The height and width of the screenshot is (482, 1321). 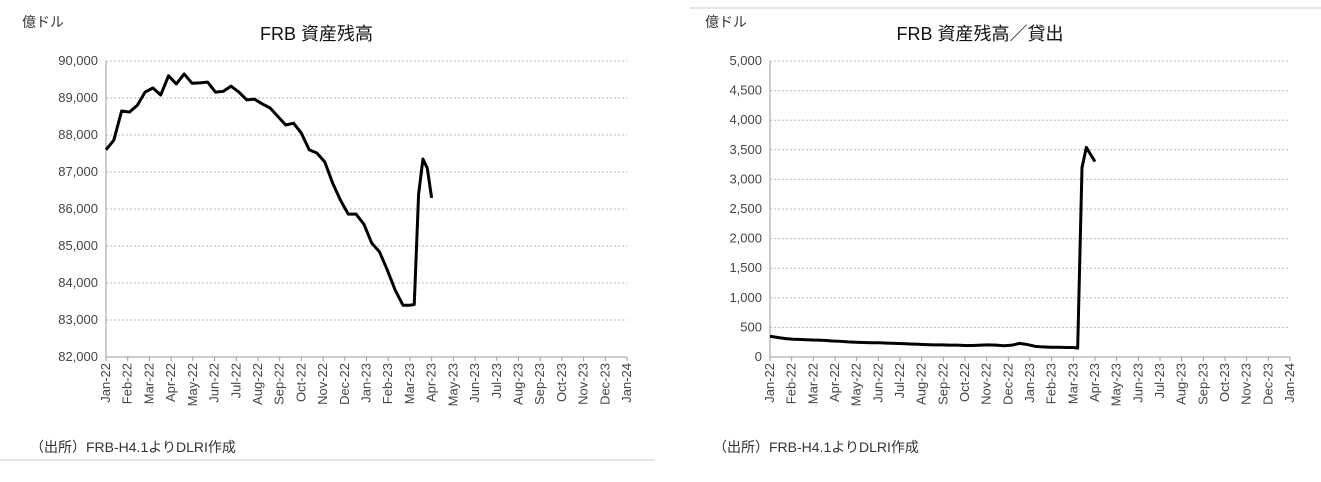 I want to click on y-tick-label: 89,000, so click(x=78, y=97).